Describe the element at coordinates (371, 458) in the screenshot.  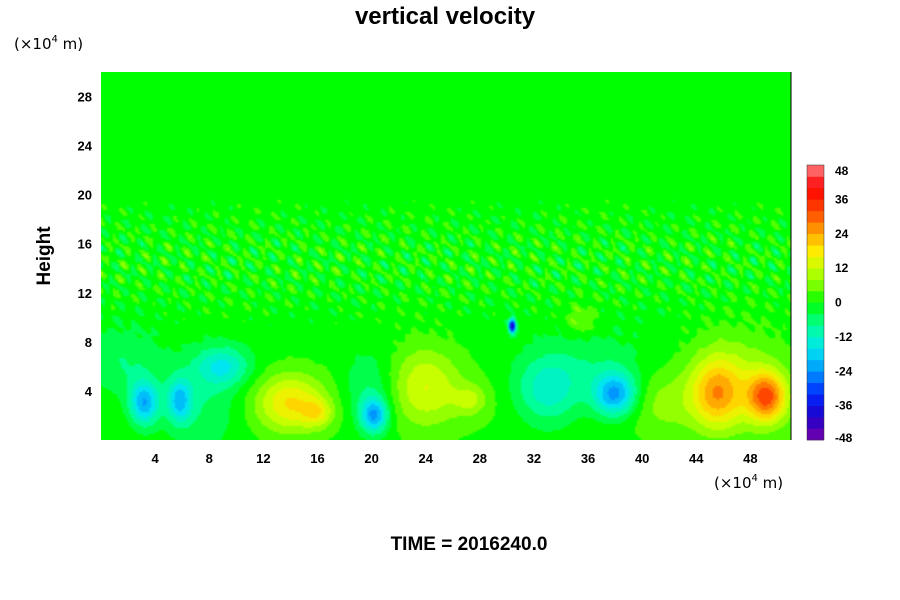
I see `x-tick-label: 20` at that location.